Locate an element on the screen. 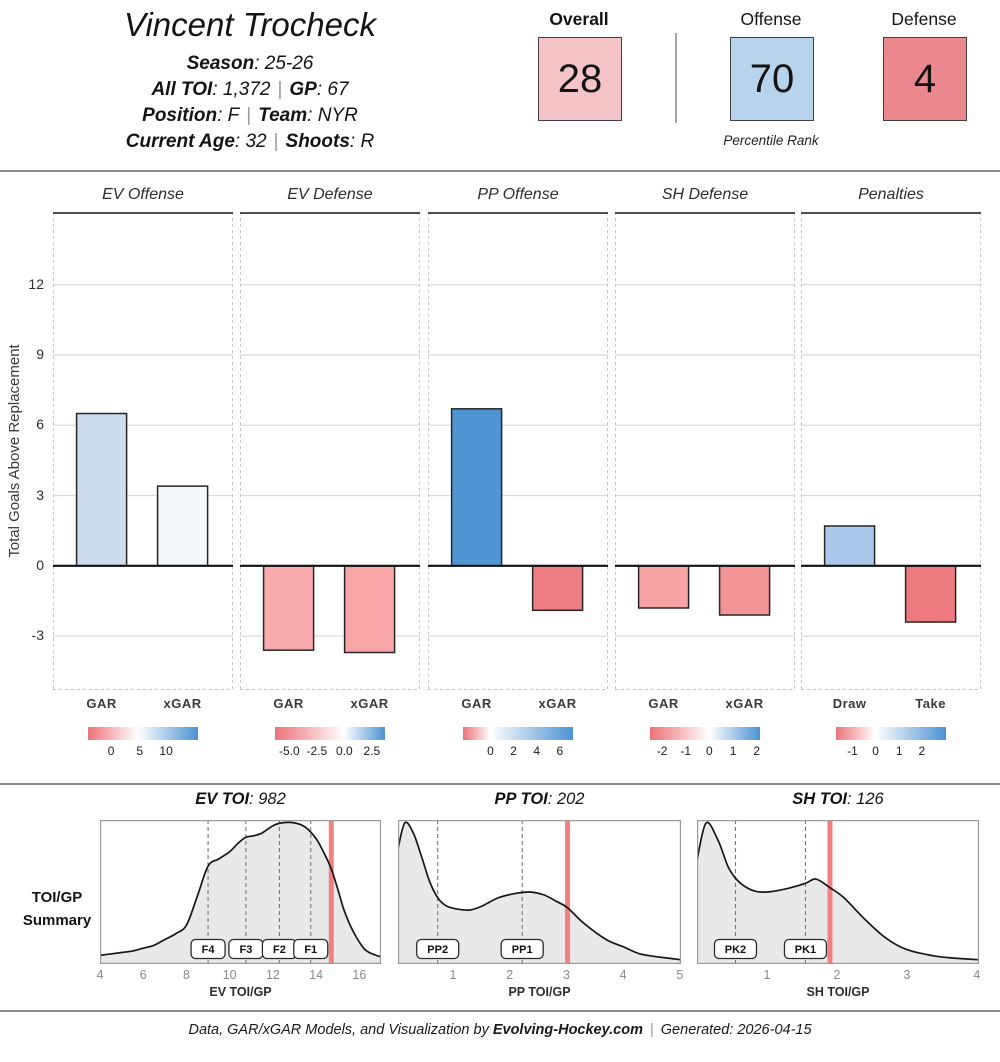  gar-legend-tick: 6 is located at coordinates (560, 751).